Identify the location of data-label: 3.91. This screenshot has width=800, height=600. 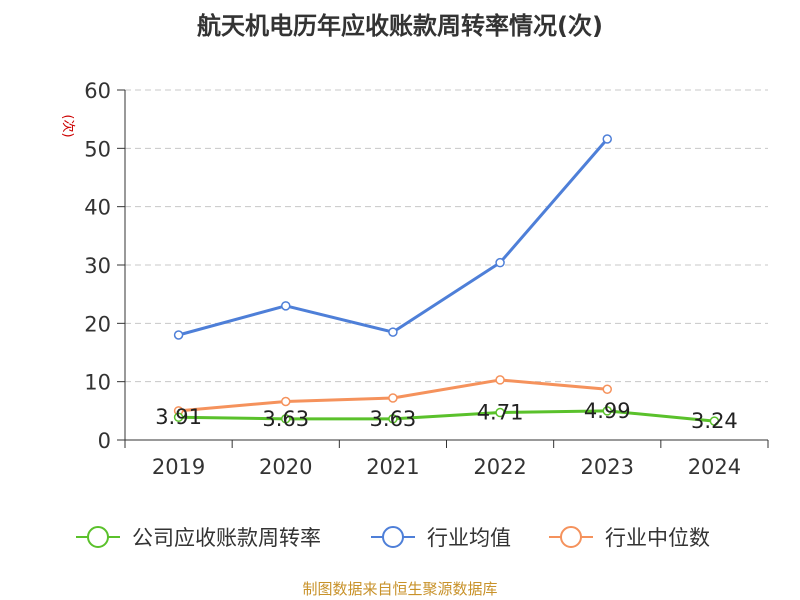
(178, 417).